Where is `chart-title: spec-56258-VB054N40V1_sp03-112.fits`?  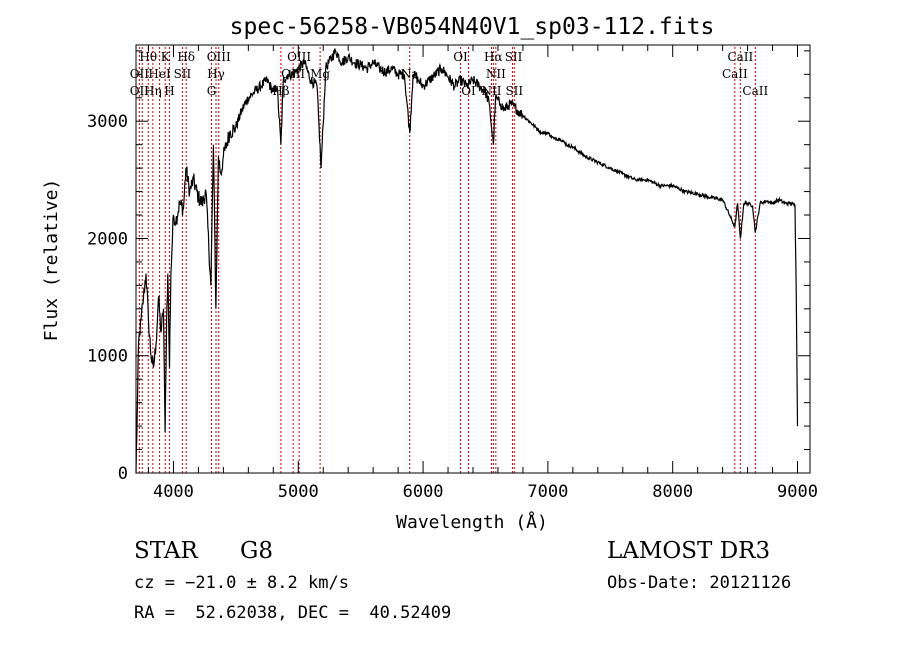 chart-title: spec-56258-VB054N40V1_sp03-112.fits is located at coordinates (472, 27).